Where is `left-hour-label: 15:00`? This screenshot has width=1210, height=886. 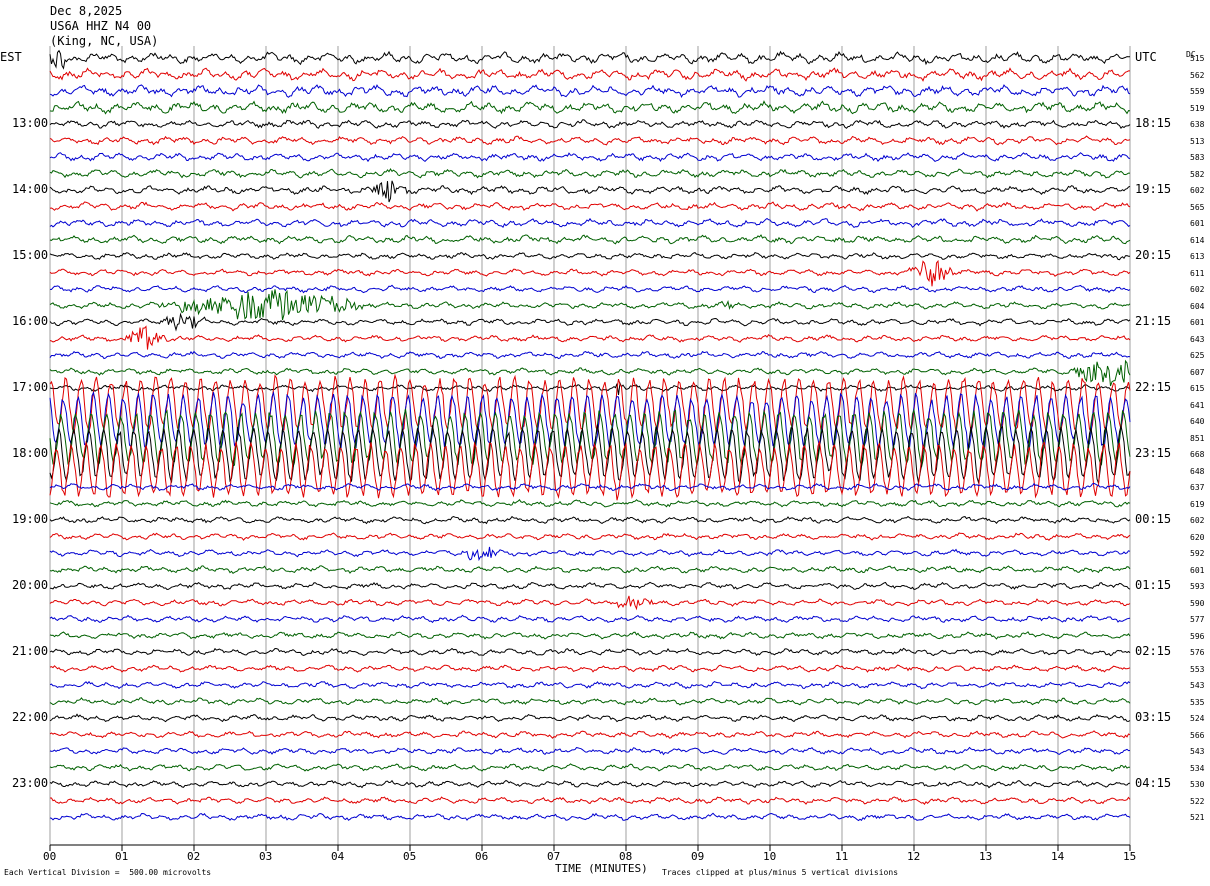
left-hour-label: 15:00 is located at coordinates (30, 255).